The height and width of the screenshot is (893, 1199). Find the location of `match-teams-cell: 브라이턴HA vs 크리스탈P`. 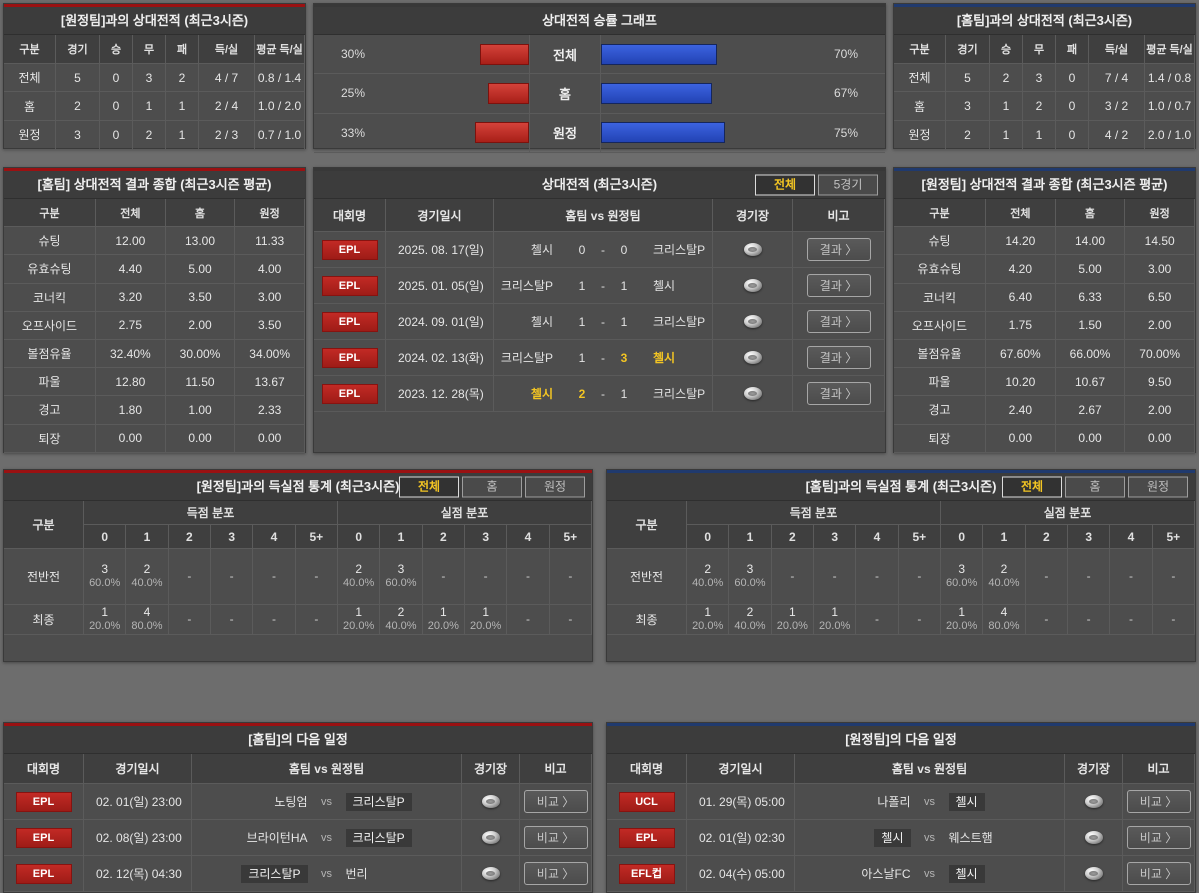

match-teams-cell: 브라이턴HA vs 크리스탈P is located at coordinates (327, 838).